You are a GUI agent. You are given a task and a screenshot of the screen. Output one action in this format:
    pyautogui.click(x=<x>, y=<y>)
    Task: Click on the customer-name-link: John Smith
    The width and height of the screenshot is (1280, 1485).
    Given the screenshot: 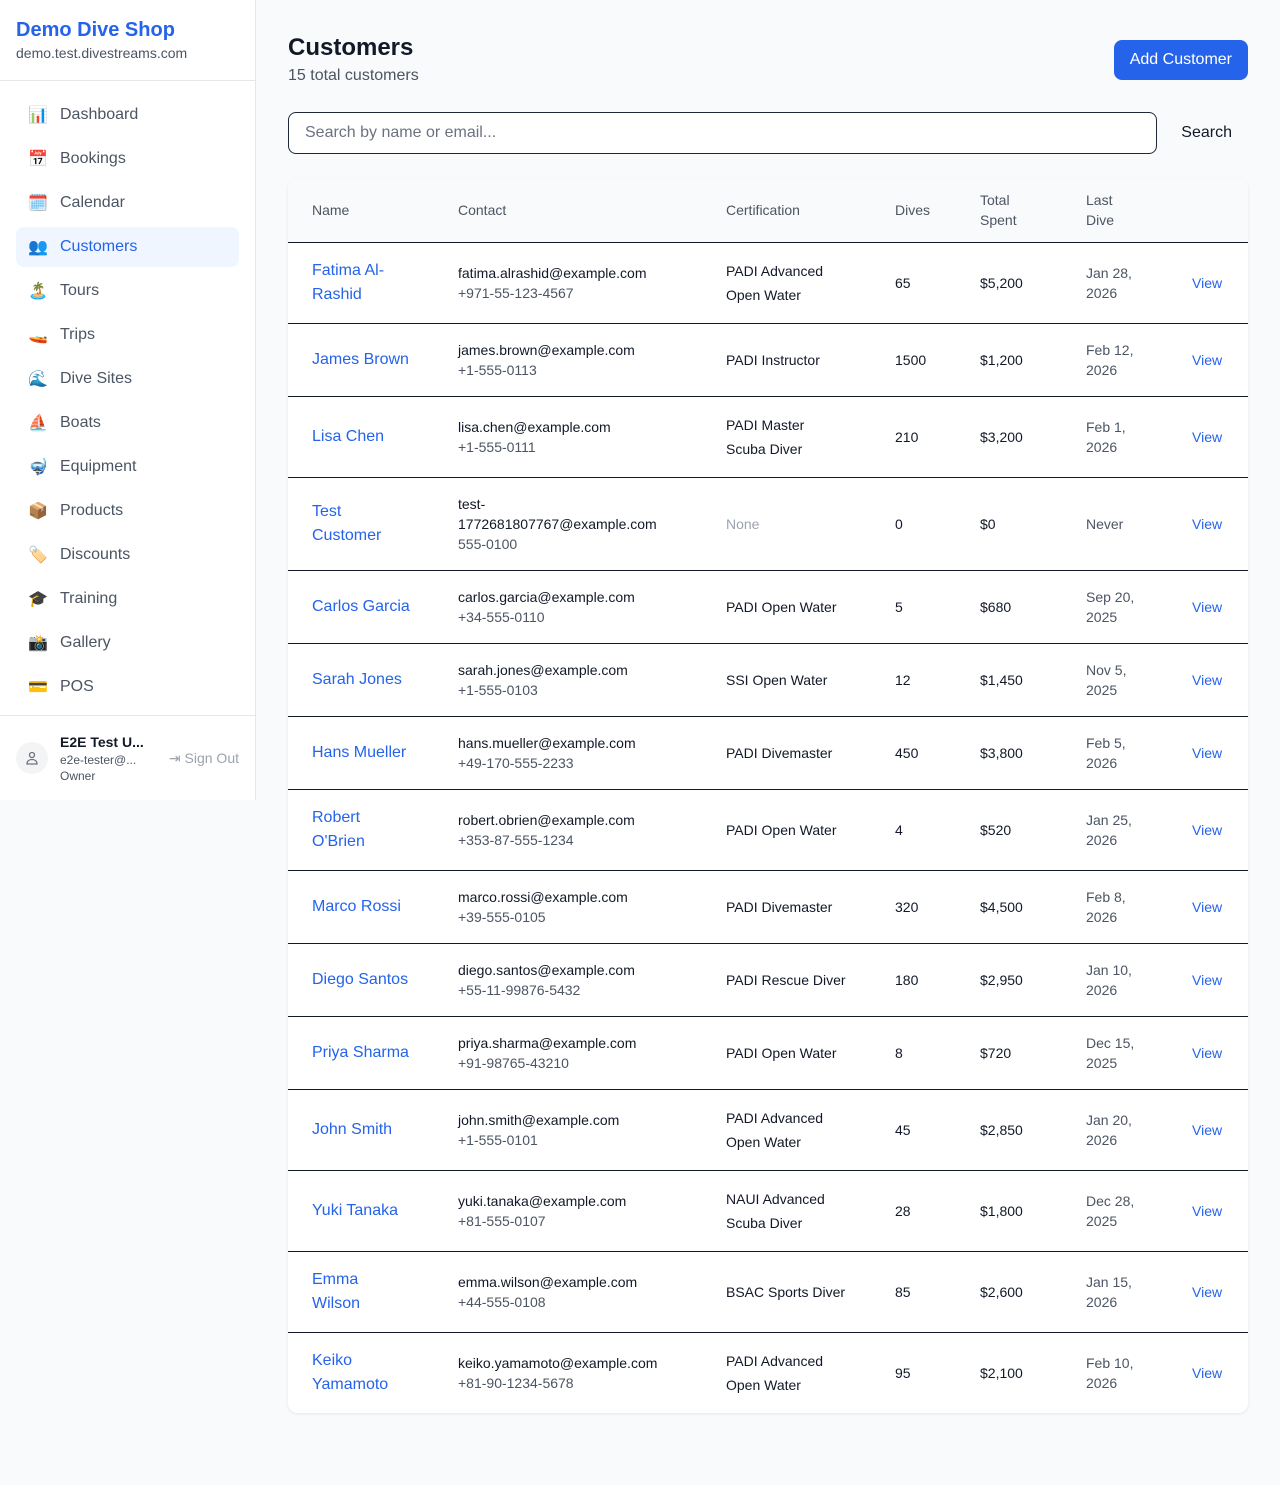 What is the action you would take?
    pyautogui.click(x=352, y=1129)
    